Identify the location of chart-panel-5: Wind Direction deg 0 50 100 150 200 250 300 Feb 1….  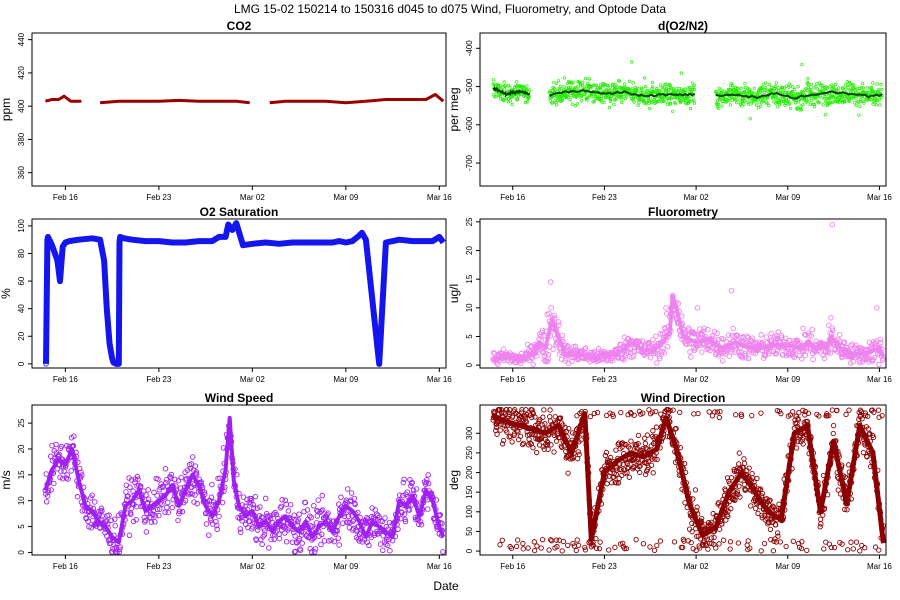
(669, 481).